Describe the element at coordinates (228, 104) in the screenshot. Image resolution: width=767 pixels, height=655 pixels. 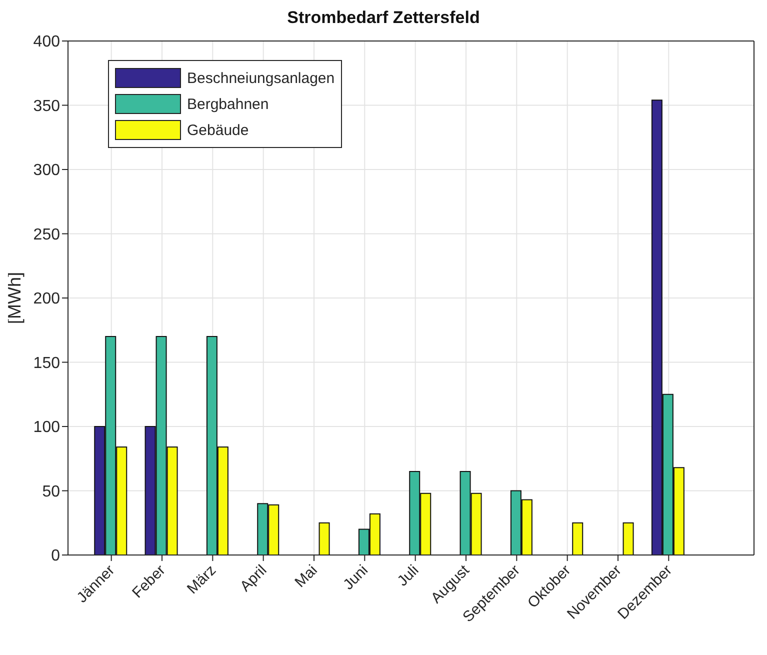
I see `legend-label: Bergbahnen` at that location.